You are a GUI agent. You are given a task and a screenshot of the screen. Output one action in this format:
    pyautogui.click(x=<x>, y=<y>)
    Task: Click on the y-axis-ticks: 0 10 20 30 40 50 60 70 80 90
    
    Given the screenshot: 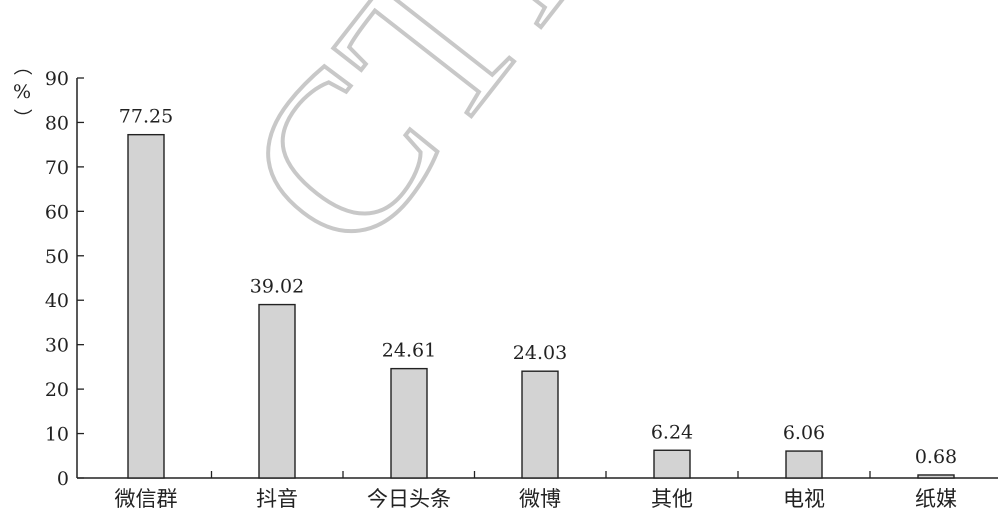 What is the action you would take?
    pyautogui.click(x=64, y=279)
    